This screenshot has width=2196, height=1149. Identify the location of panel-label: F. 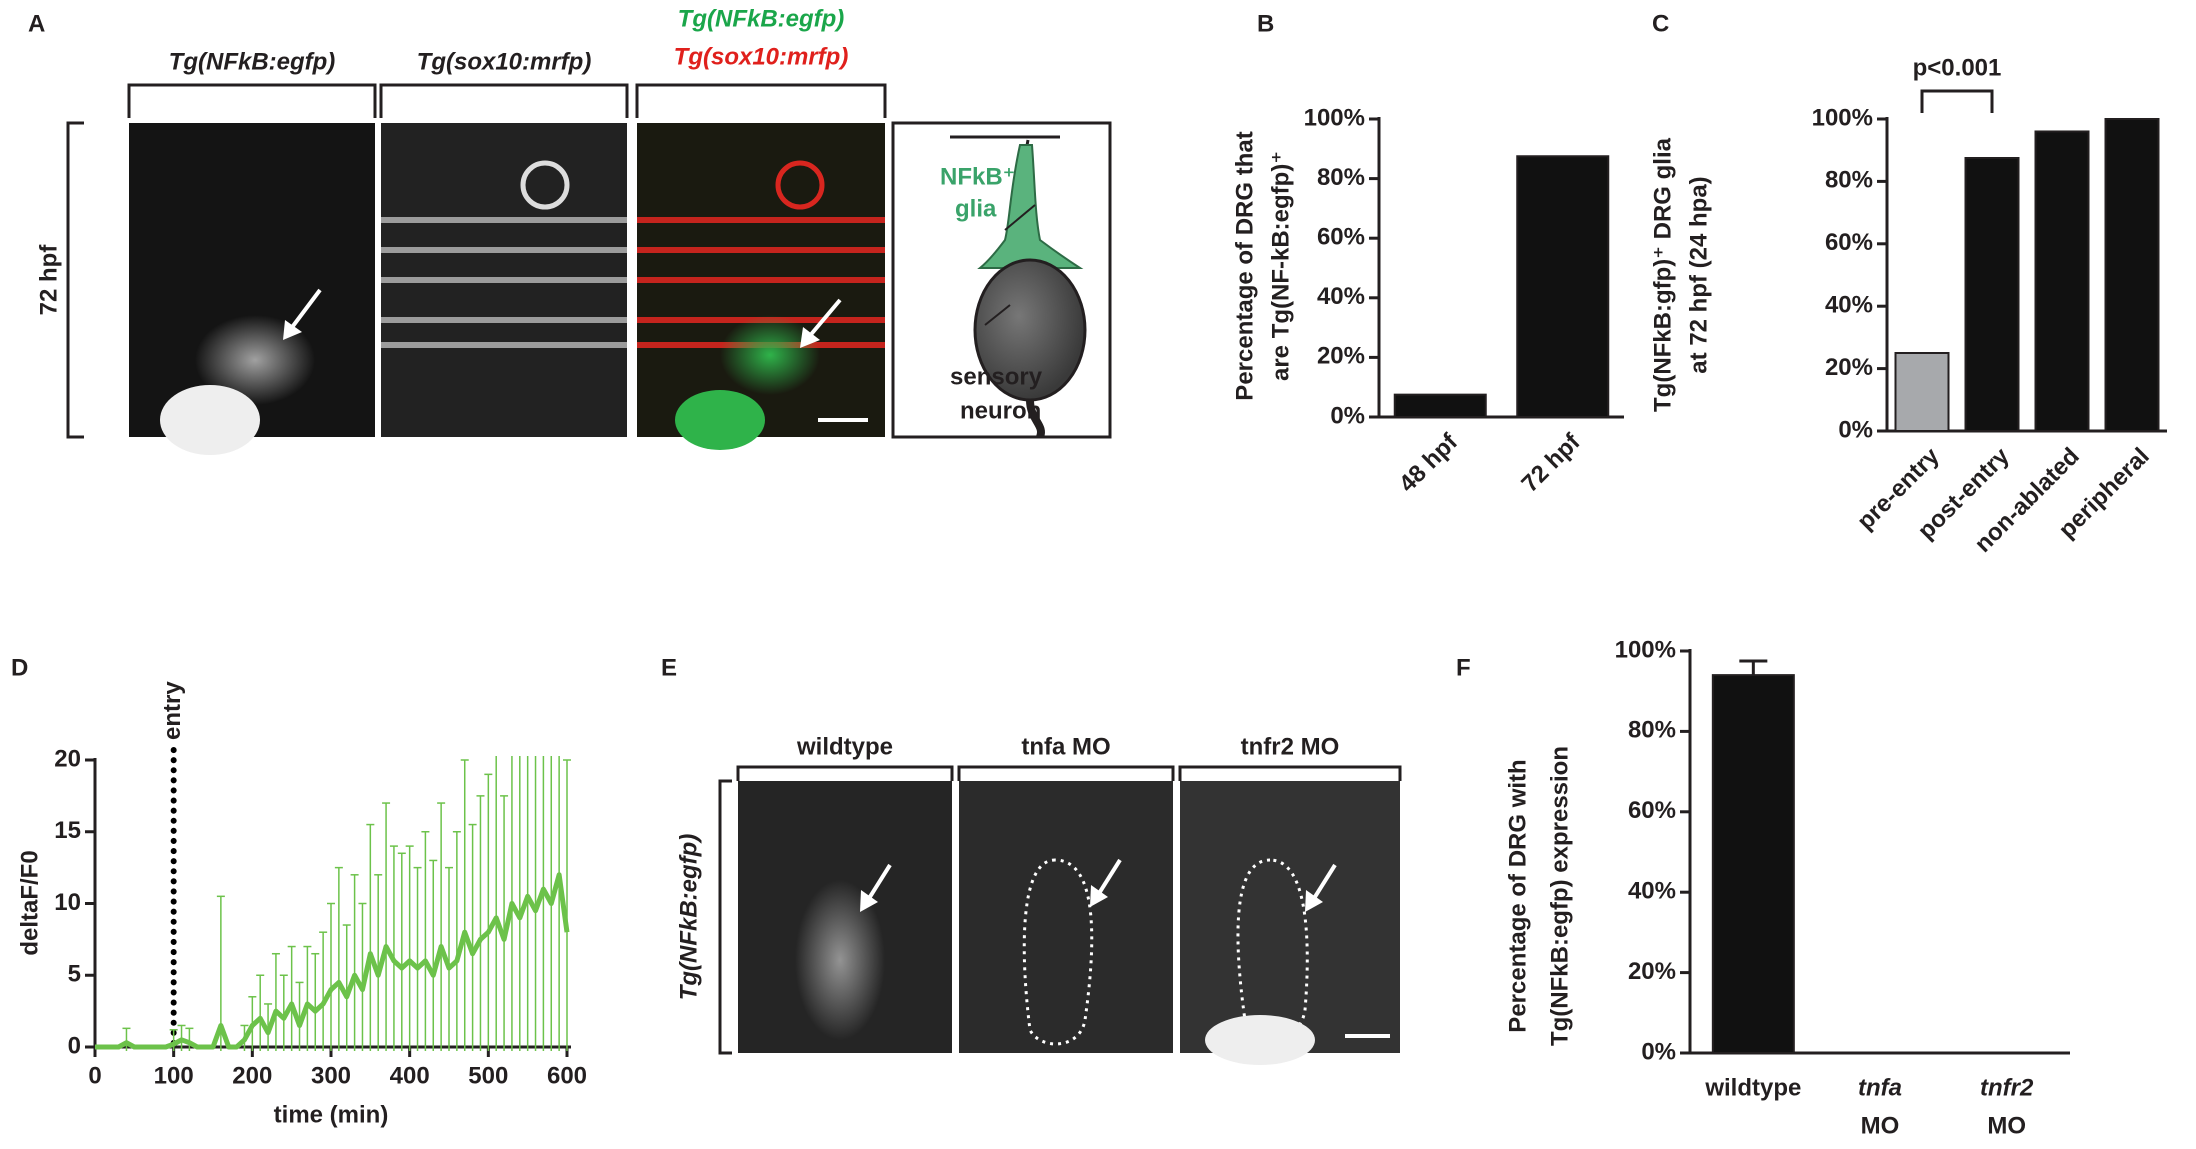
(1463, 667).